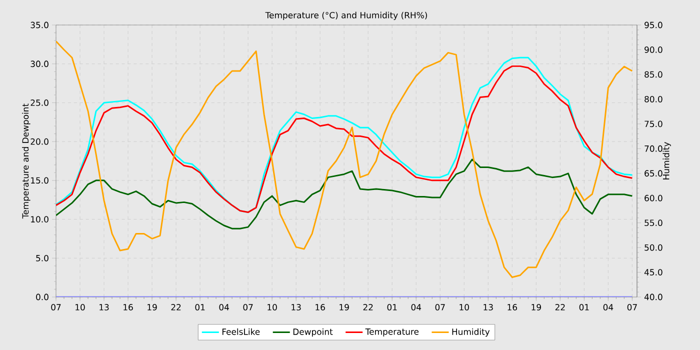 Image resolution: width=700 pixels, height=350 pixels. I want to click on y-tick-label: 5.0, so click(42, 258).